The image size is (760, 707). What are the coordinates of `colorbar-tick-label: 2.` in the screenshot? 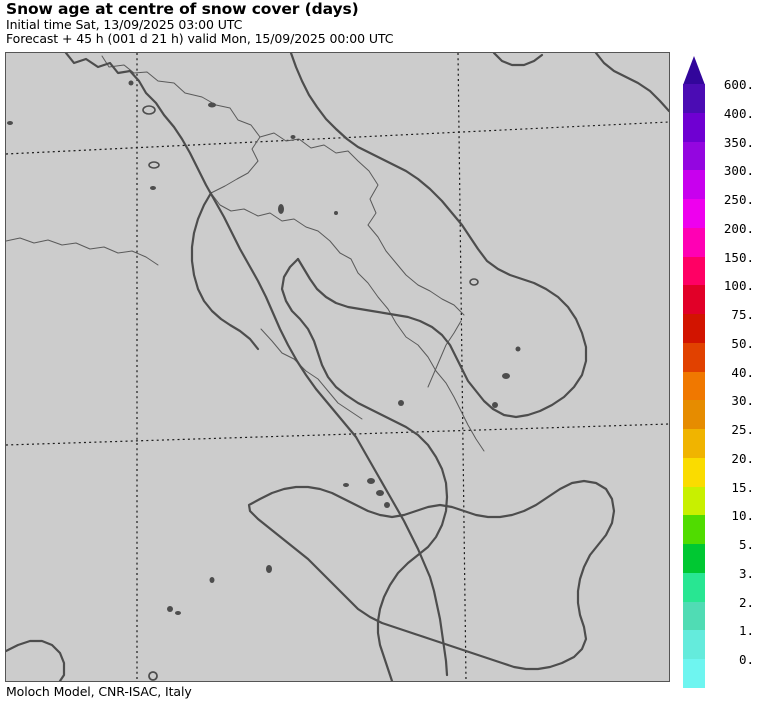 It's located at (746, 602).